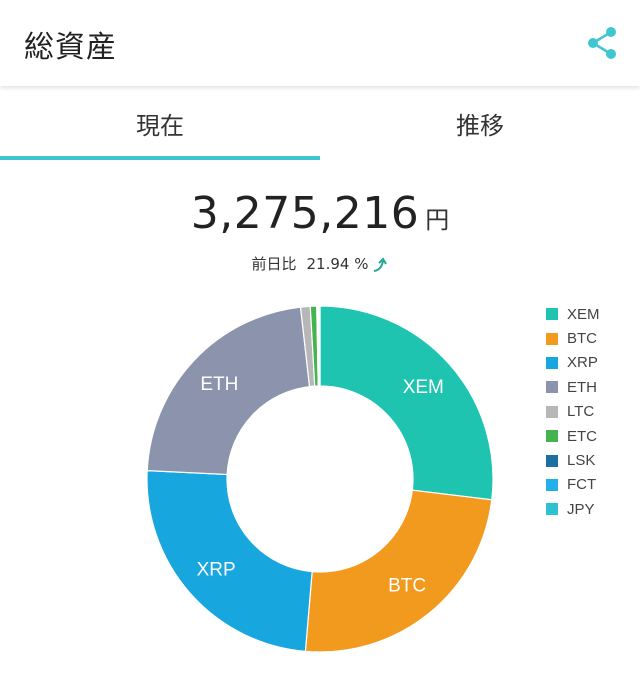 This screenshot has height=677, width=640. I want to click on legend-item-eth: ETH, so click(591, 387).